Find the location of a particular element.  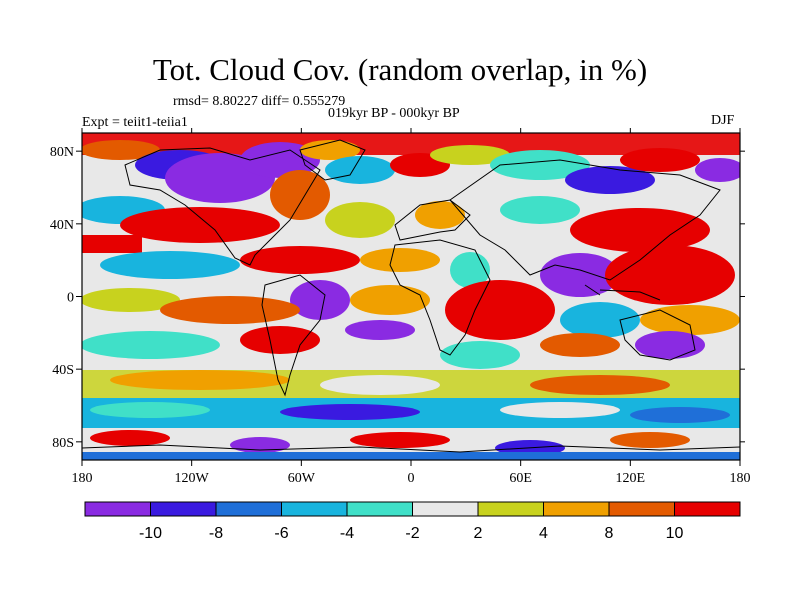

lat-tick-label: 80S is located at coordinates (63, 443).